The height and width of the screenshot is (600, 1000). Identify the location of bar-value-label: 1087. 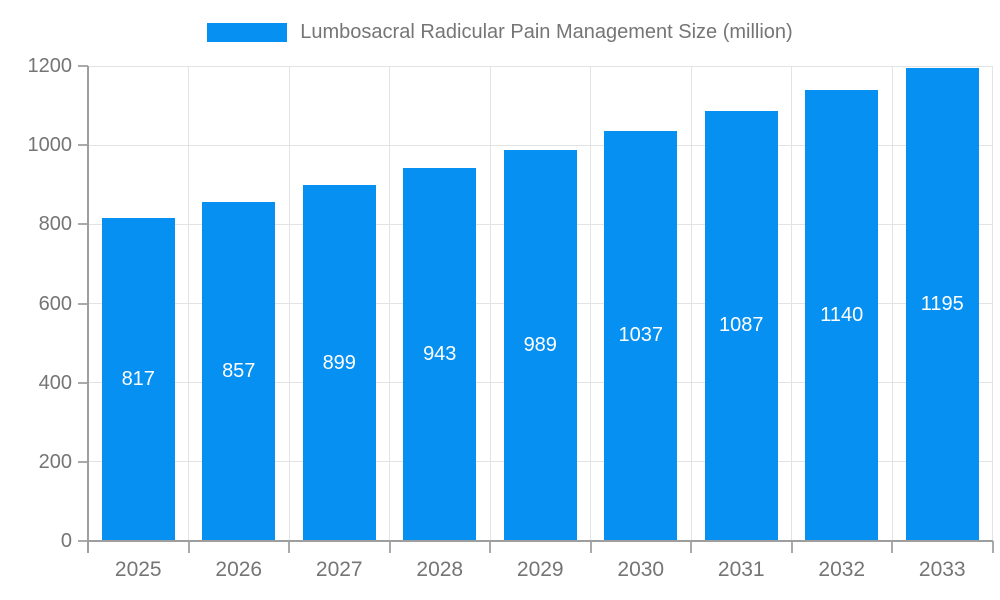
(741, 325).